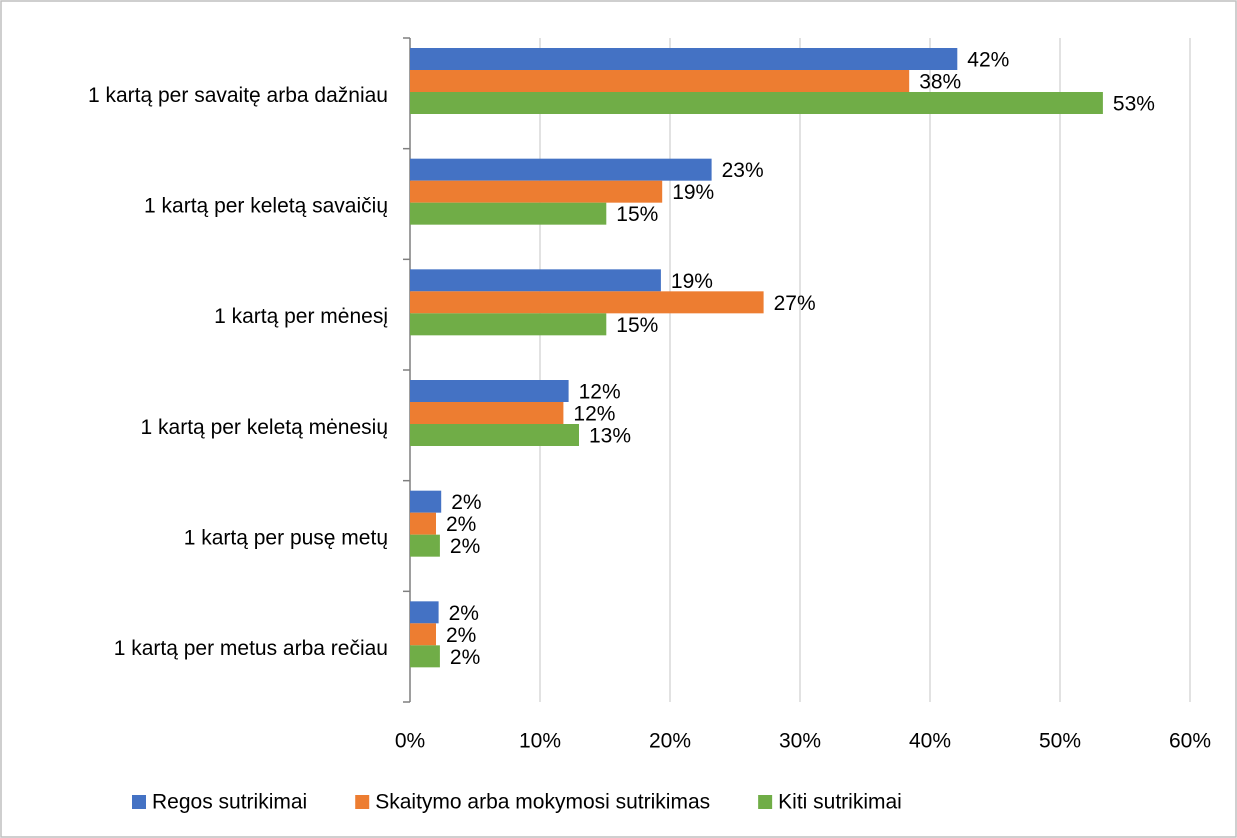  Describe the element at coordinates (743, 170) in the screenshot. I see `data-label: 23%` at that location.